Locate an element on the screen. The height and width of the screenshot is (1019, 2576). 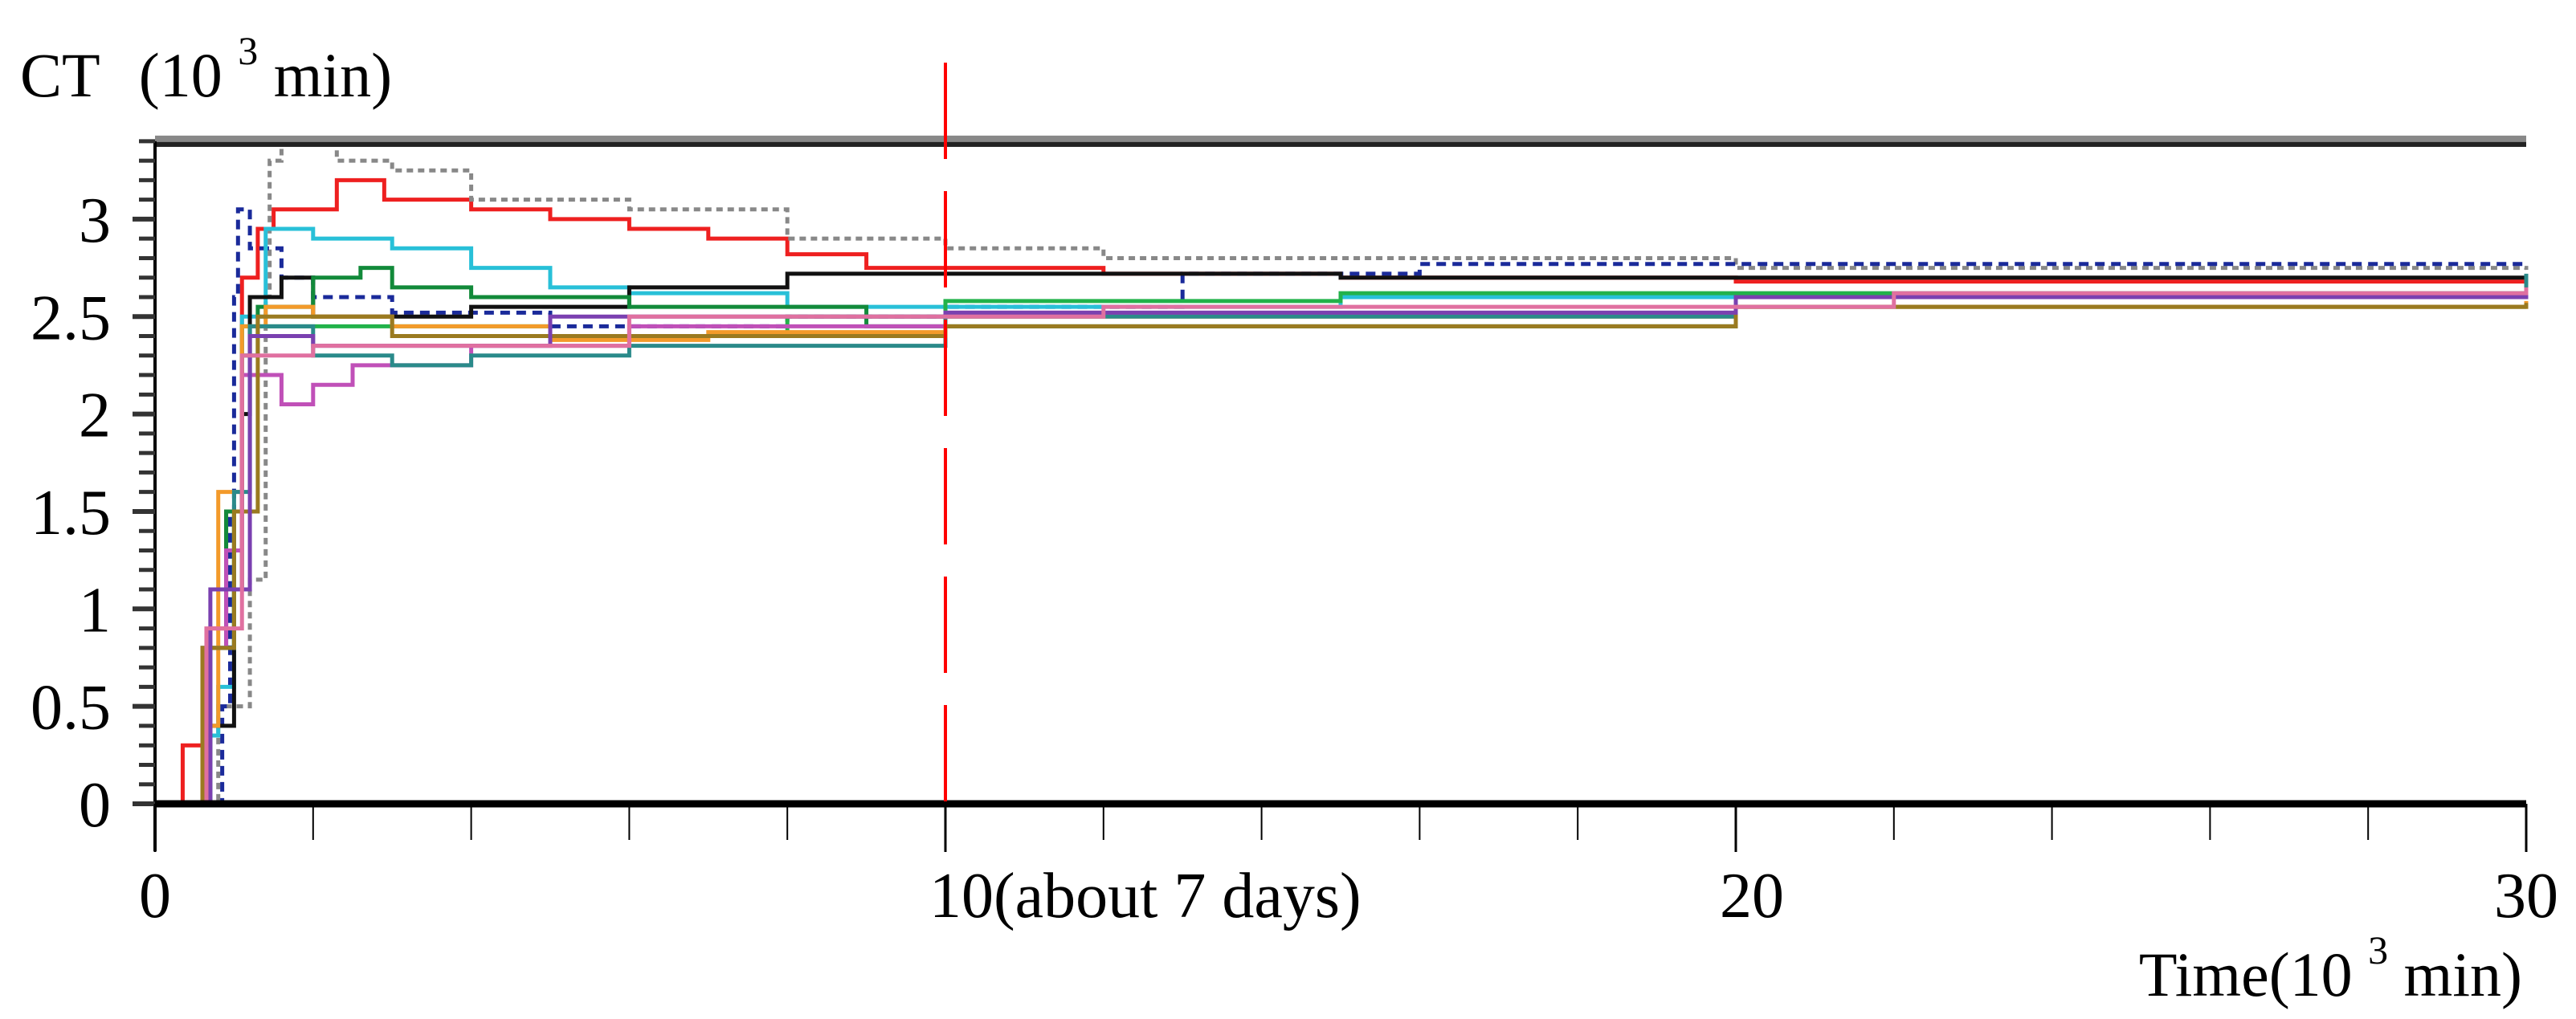
x-tick-label: 20 is located at coordinates (1752, 896).